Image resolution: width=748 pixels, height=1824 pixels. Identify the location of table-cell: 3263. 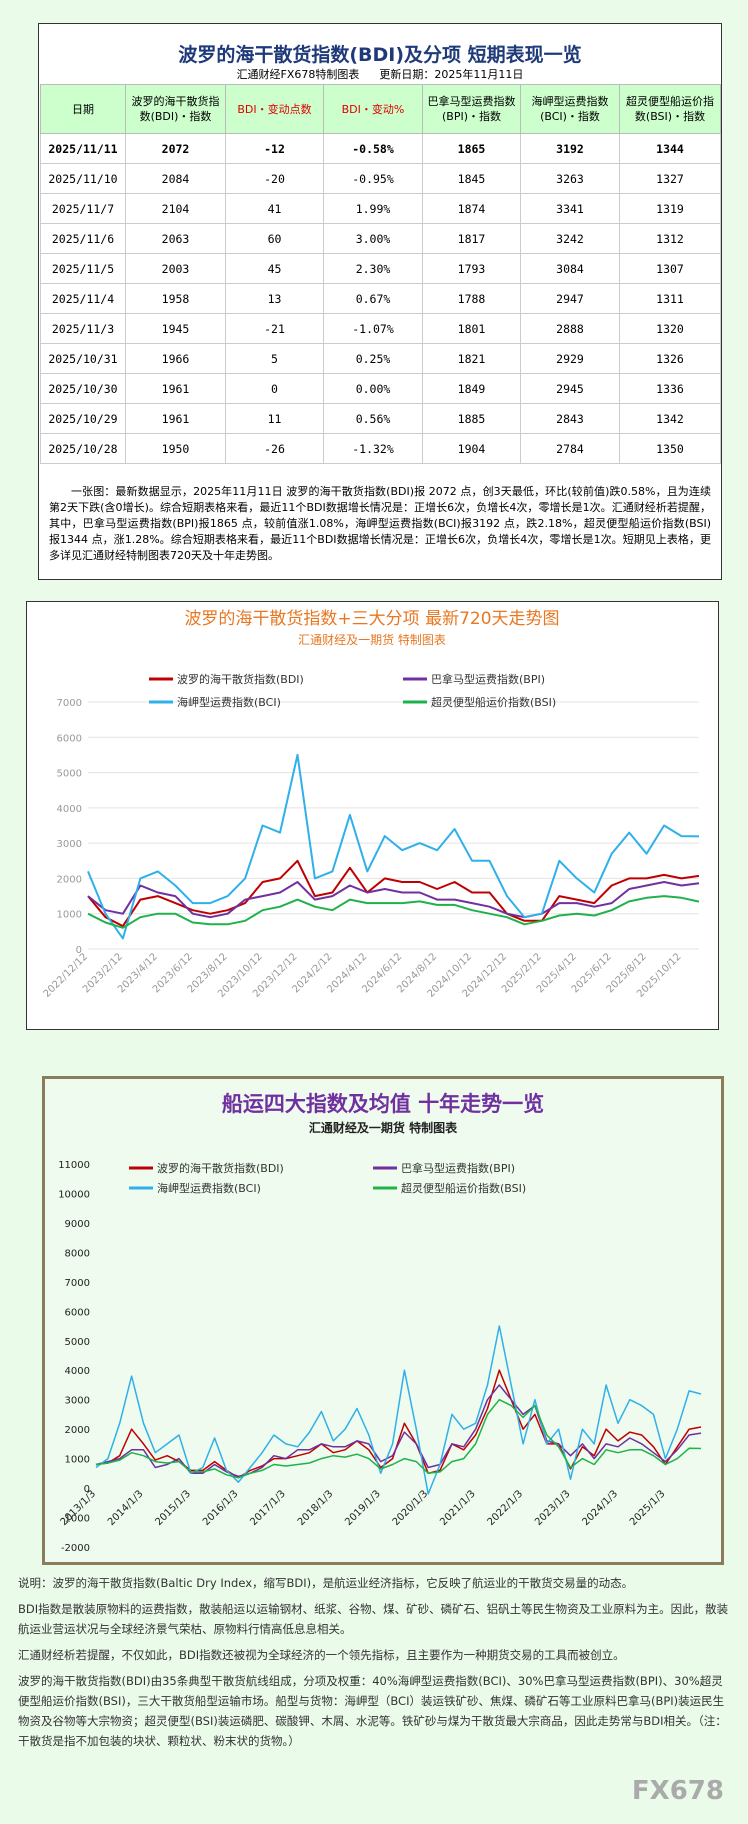
(570, 178).